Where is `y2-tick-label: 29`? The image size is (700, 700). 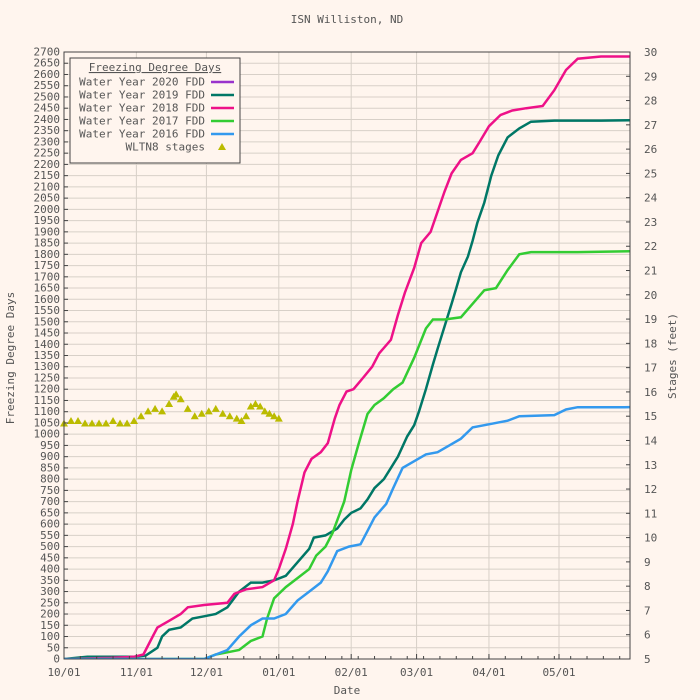 y2-tick-label: 29 is located at coordinates (650, 76).